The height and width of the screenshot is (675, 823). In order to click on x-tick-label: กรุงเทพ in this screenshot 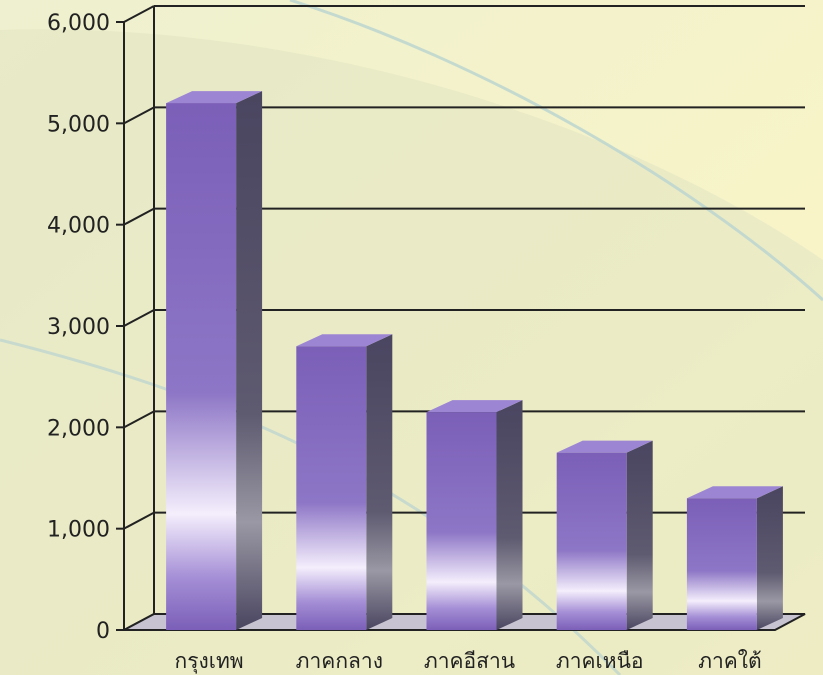, I will do `click(209, 661)`.